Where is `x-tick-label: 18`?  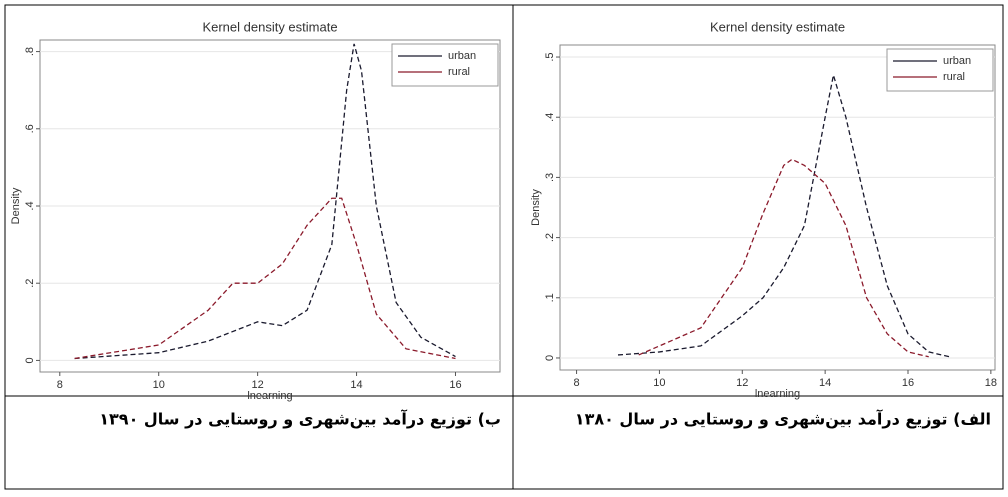
x-tick-label: 18 is located at coordinates (991, 383).